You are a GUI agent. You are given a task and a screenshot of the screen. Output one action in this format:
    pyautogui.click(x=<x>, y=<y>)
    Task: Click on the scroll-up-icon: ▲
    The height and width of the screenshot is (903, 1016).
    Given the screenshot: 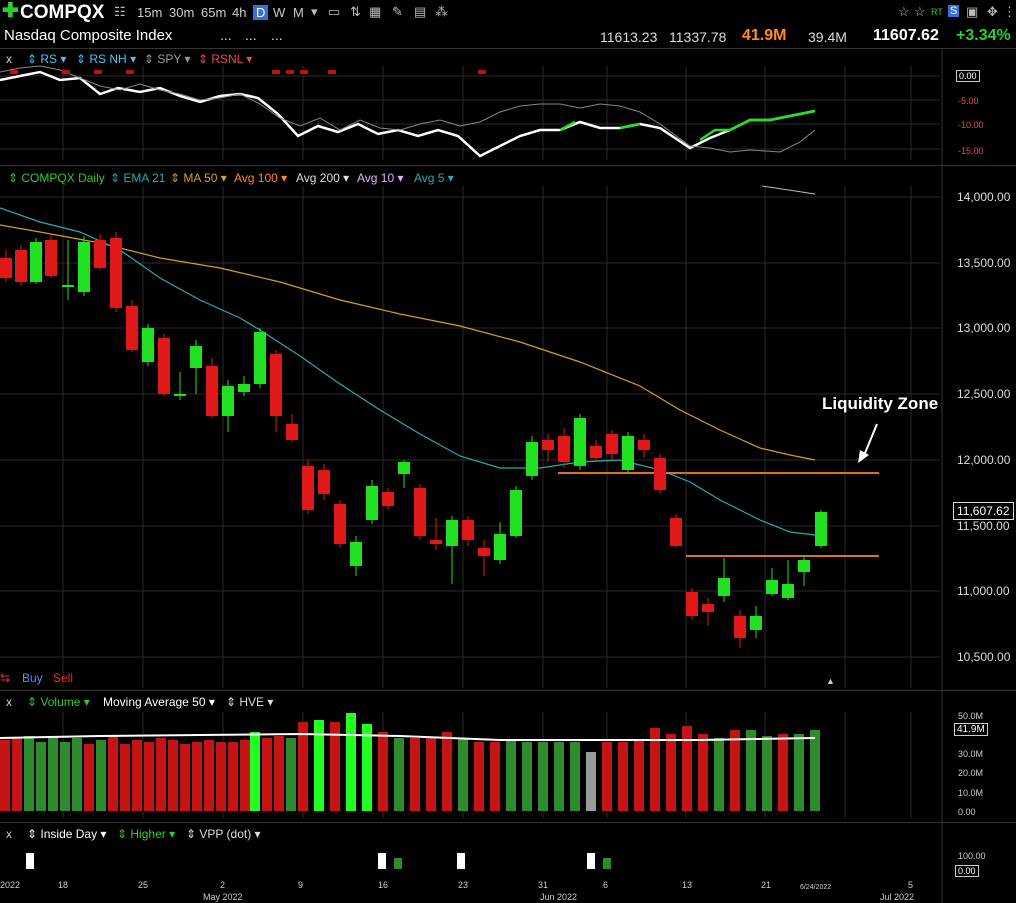 What is the action you would take?
    pyautogui.click(x=830, y=681)
    